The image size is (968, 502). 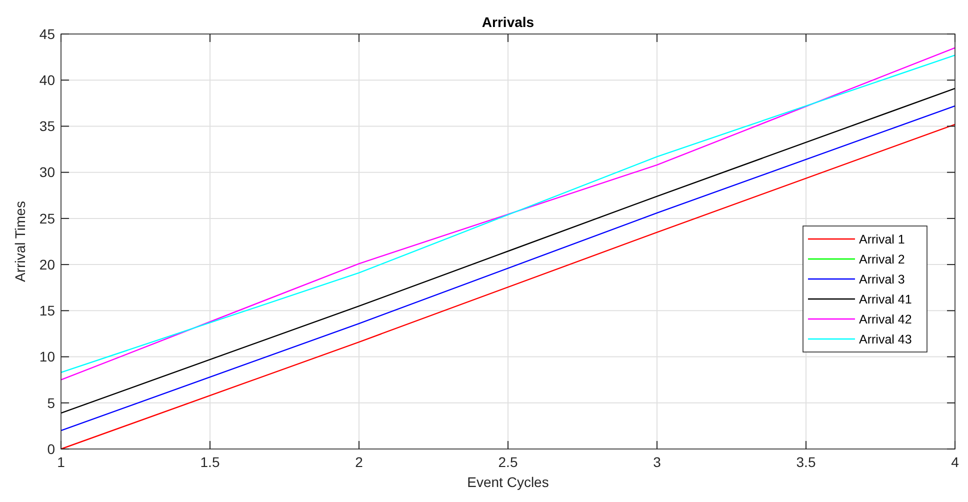 What do you see at coordinates (47, 80) in the screenshot?
I see `y-tick-label: 40` at bounding box center [47, 80].